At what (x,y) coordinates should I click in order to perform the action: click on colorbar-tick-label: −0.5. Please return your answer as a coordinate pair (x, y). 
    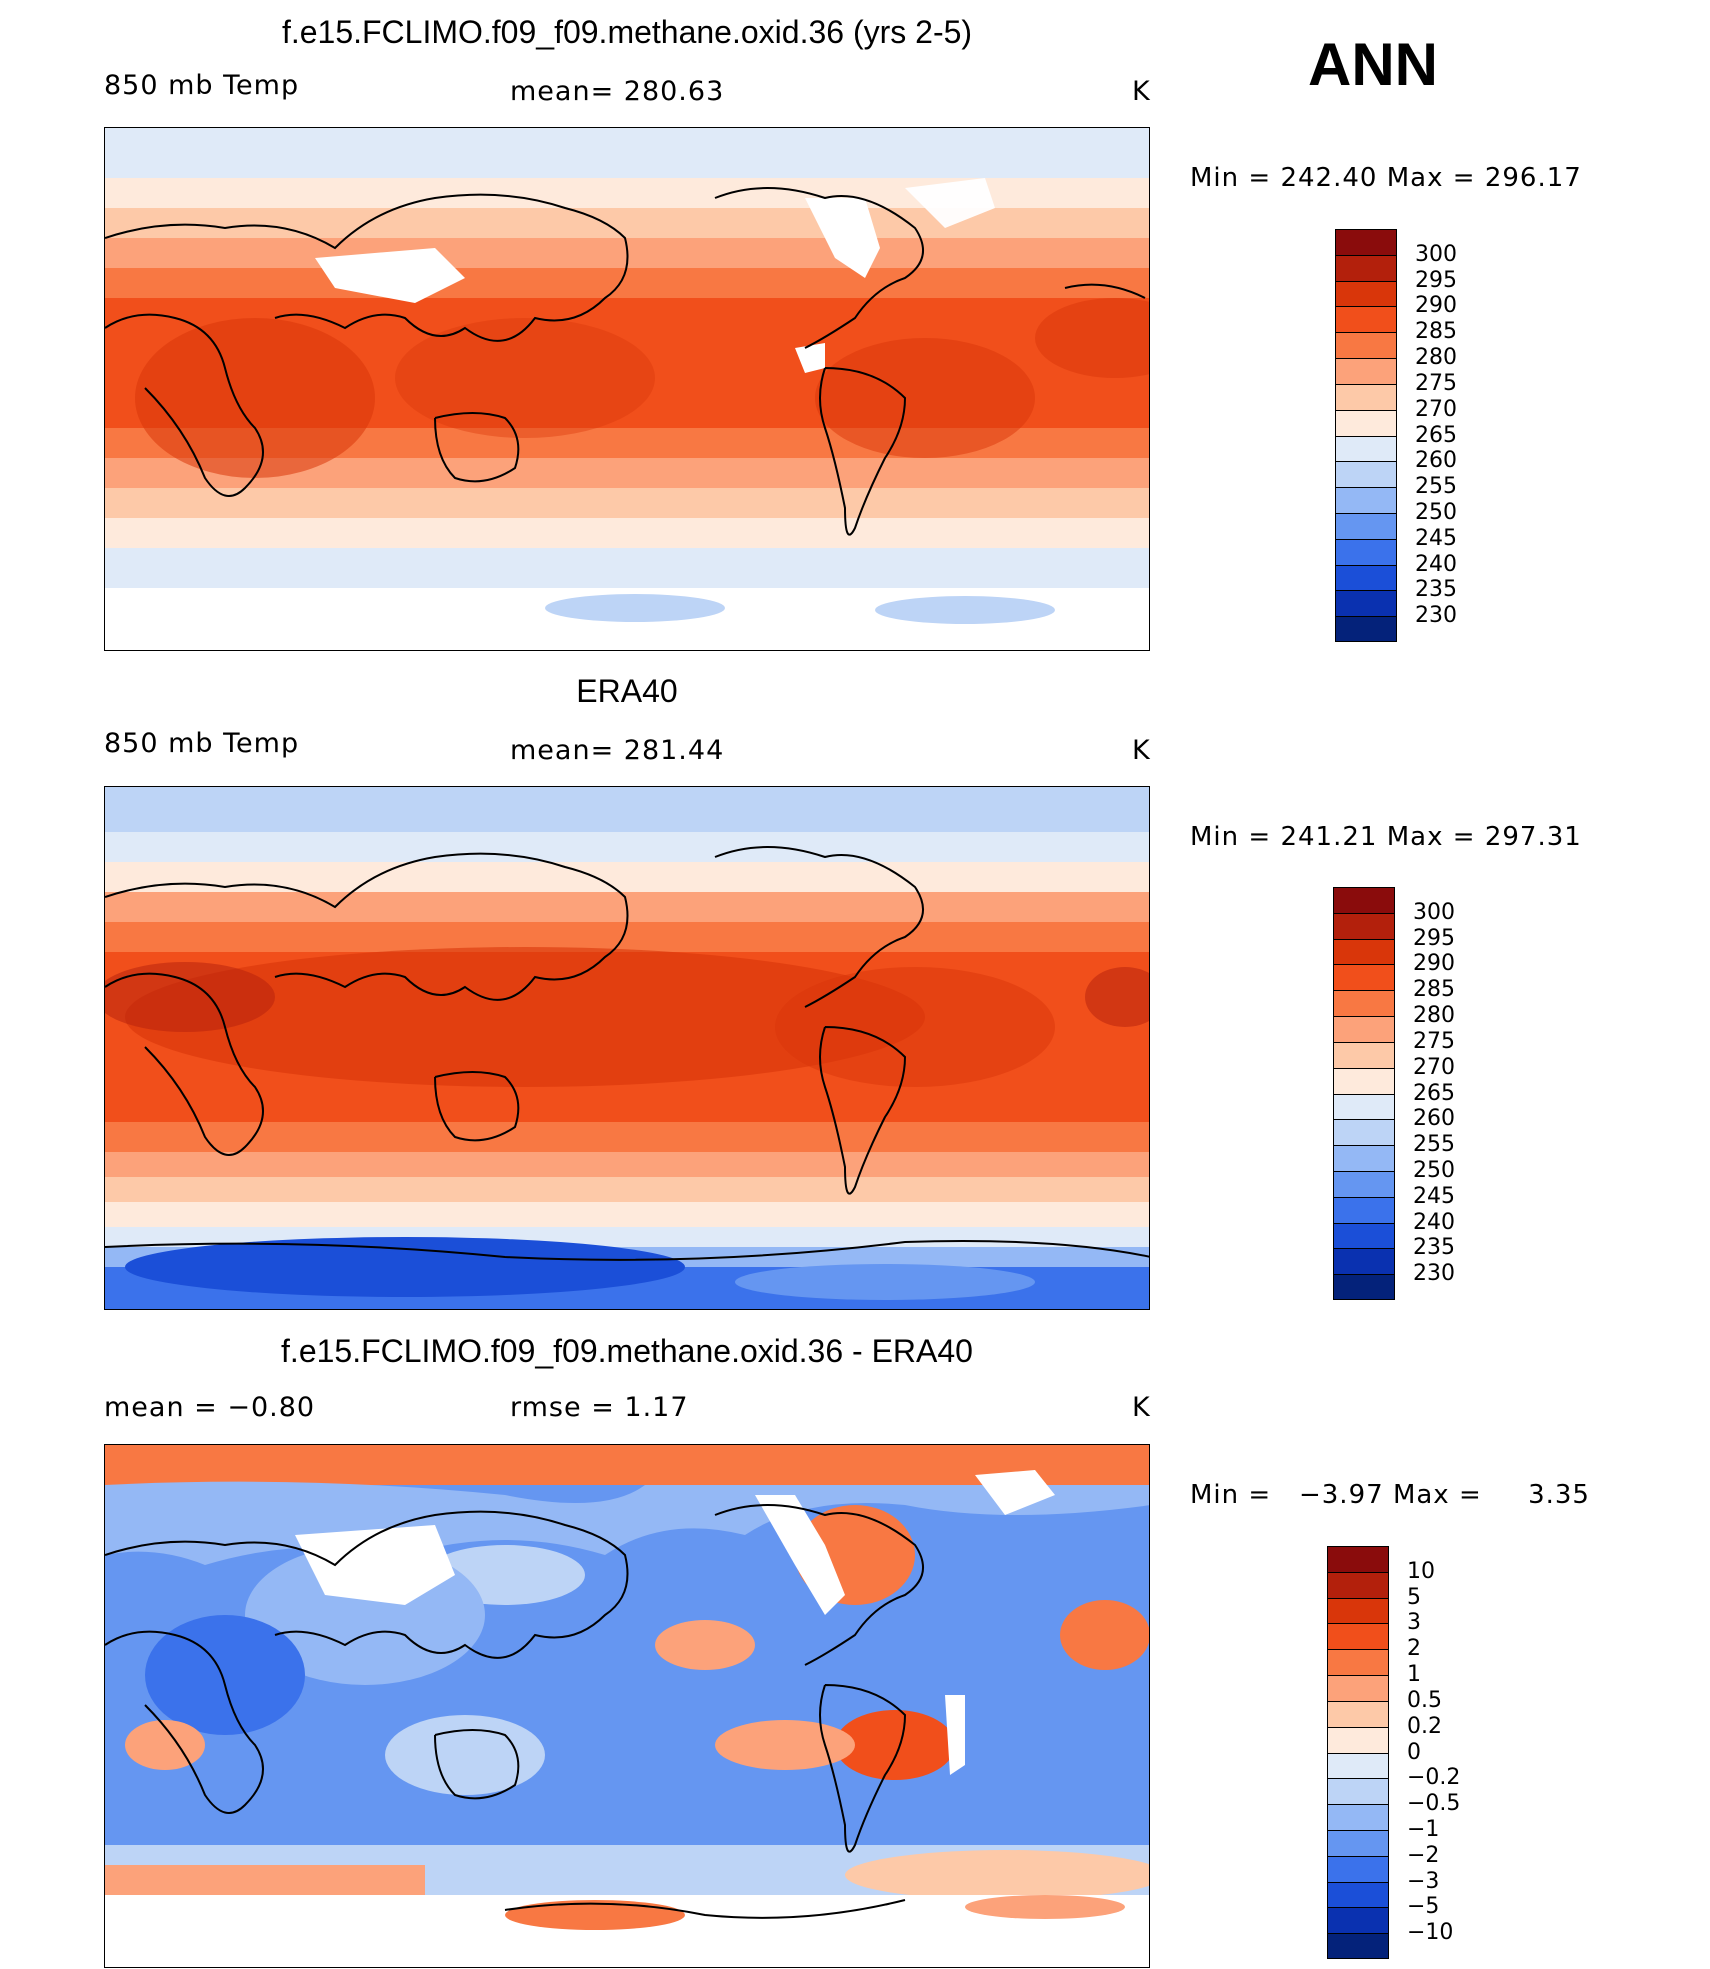
    Looking at the image, I should click on (1434, 1804).